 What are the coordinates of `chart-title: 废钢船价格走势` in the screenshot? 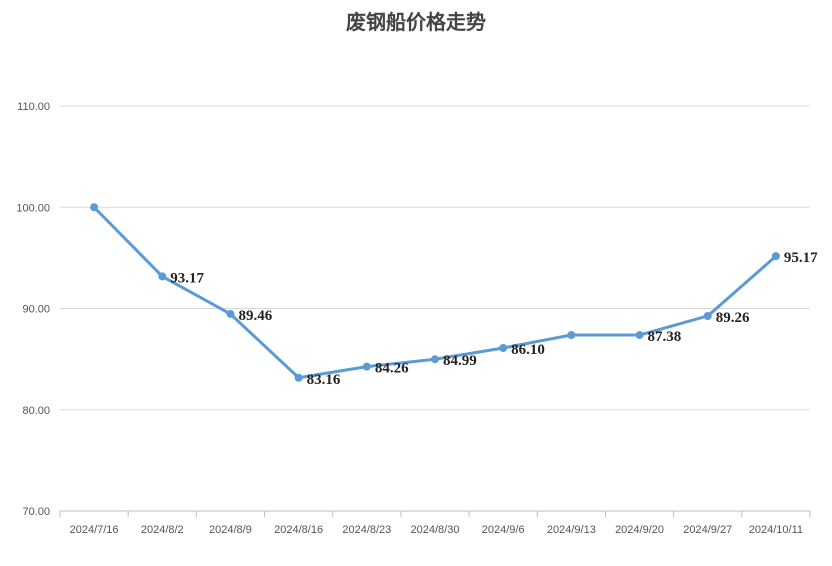 It's located at (416, 22).